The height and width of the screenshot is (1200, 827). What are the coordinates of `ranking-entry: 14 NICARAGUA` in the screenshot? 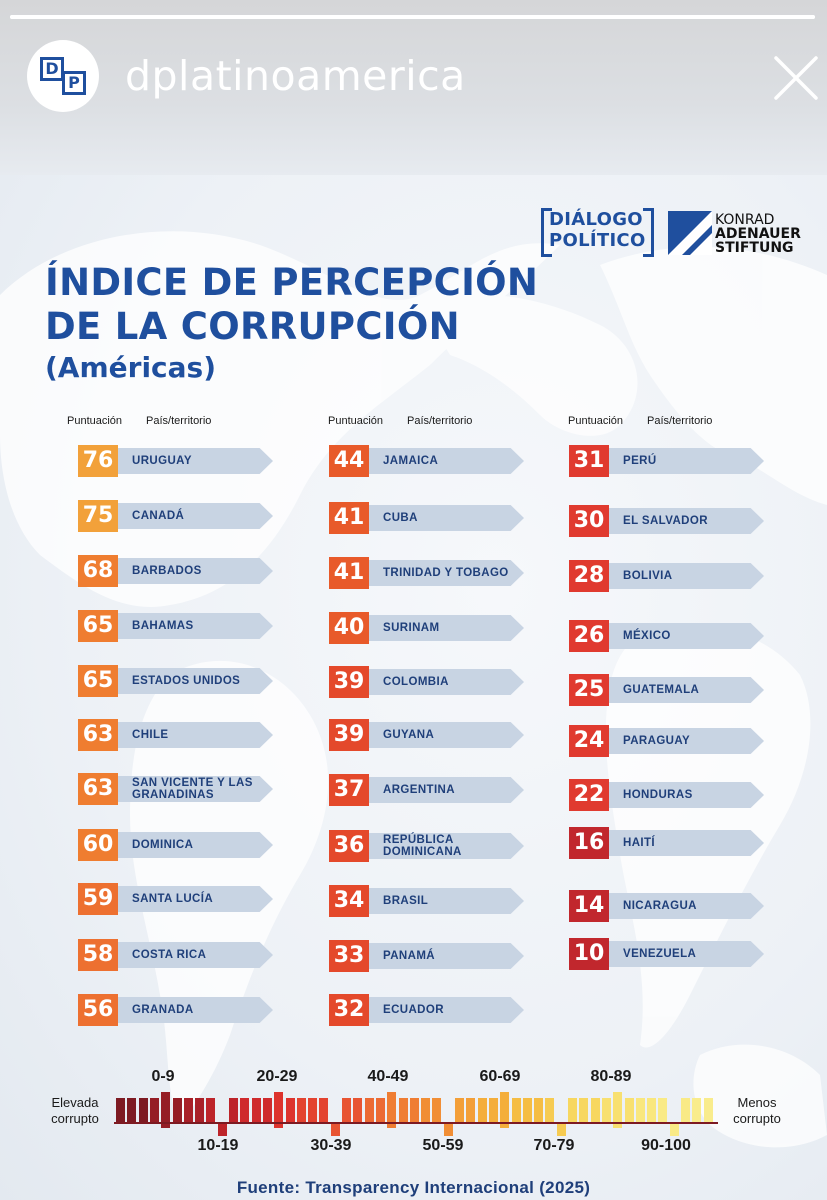 It's located at (669, 906).